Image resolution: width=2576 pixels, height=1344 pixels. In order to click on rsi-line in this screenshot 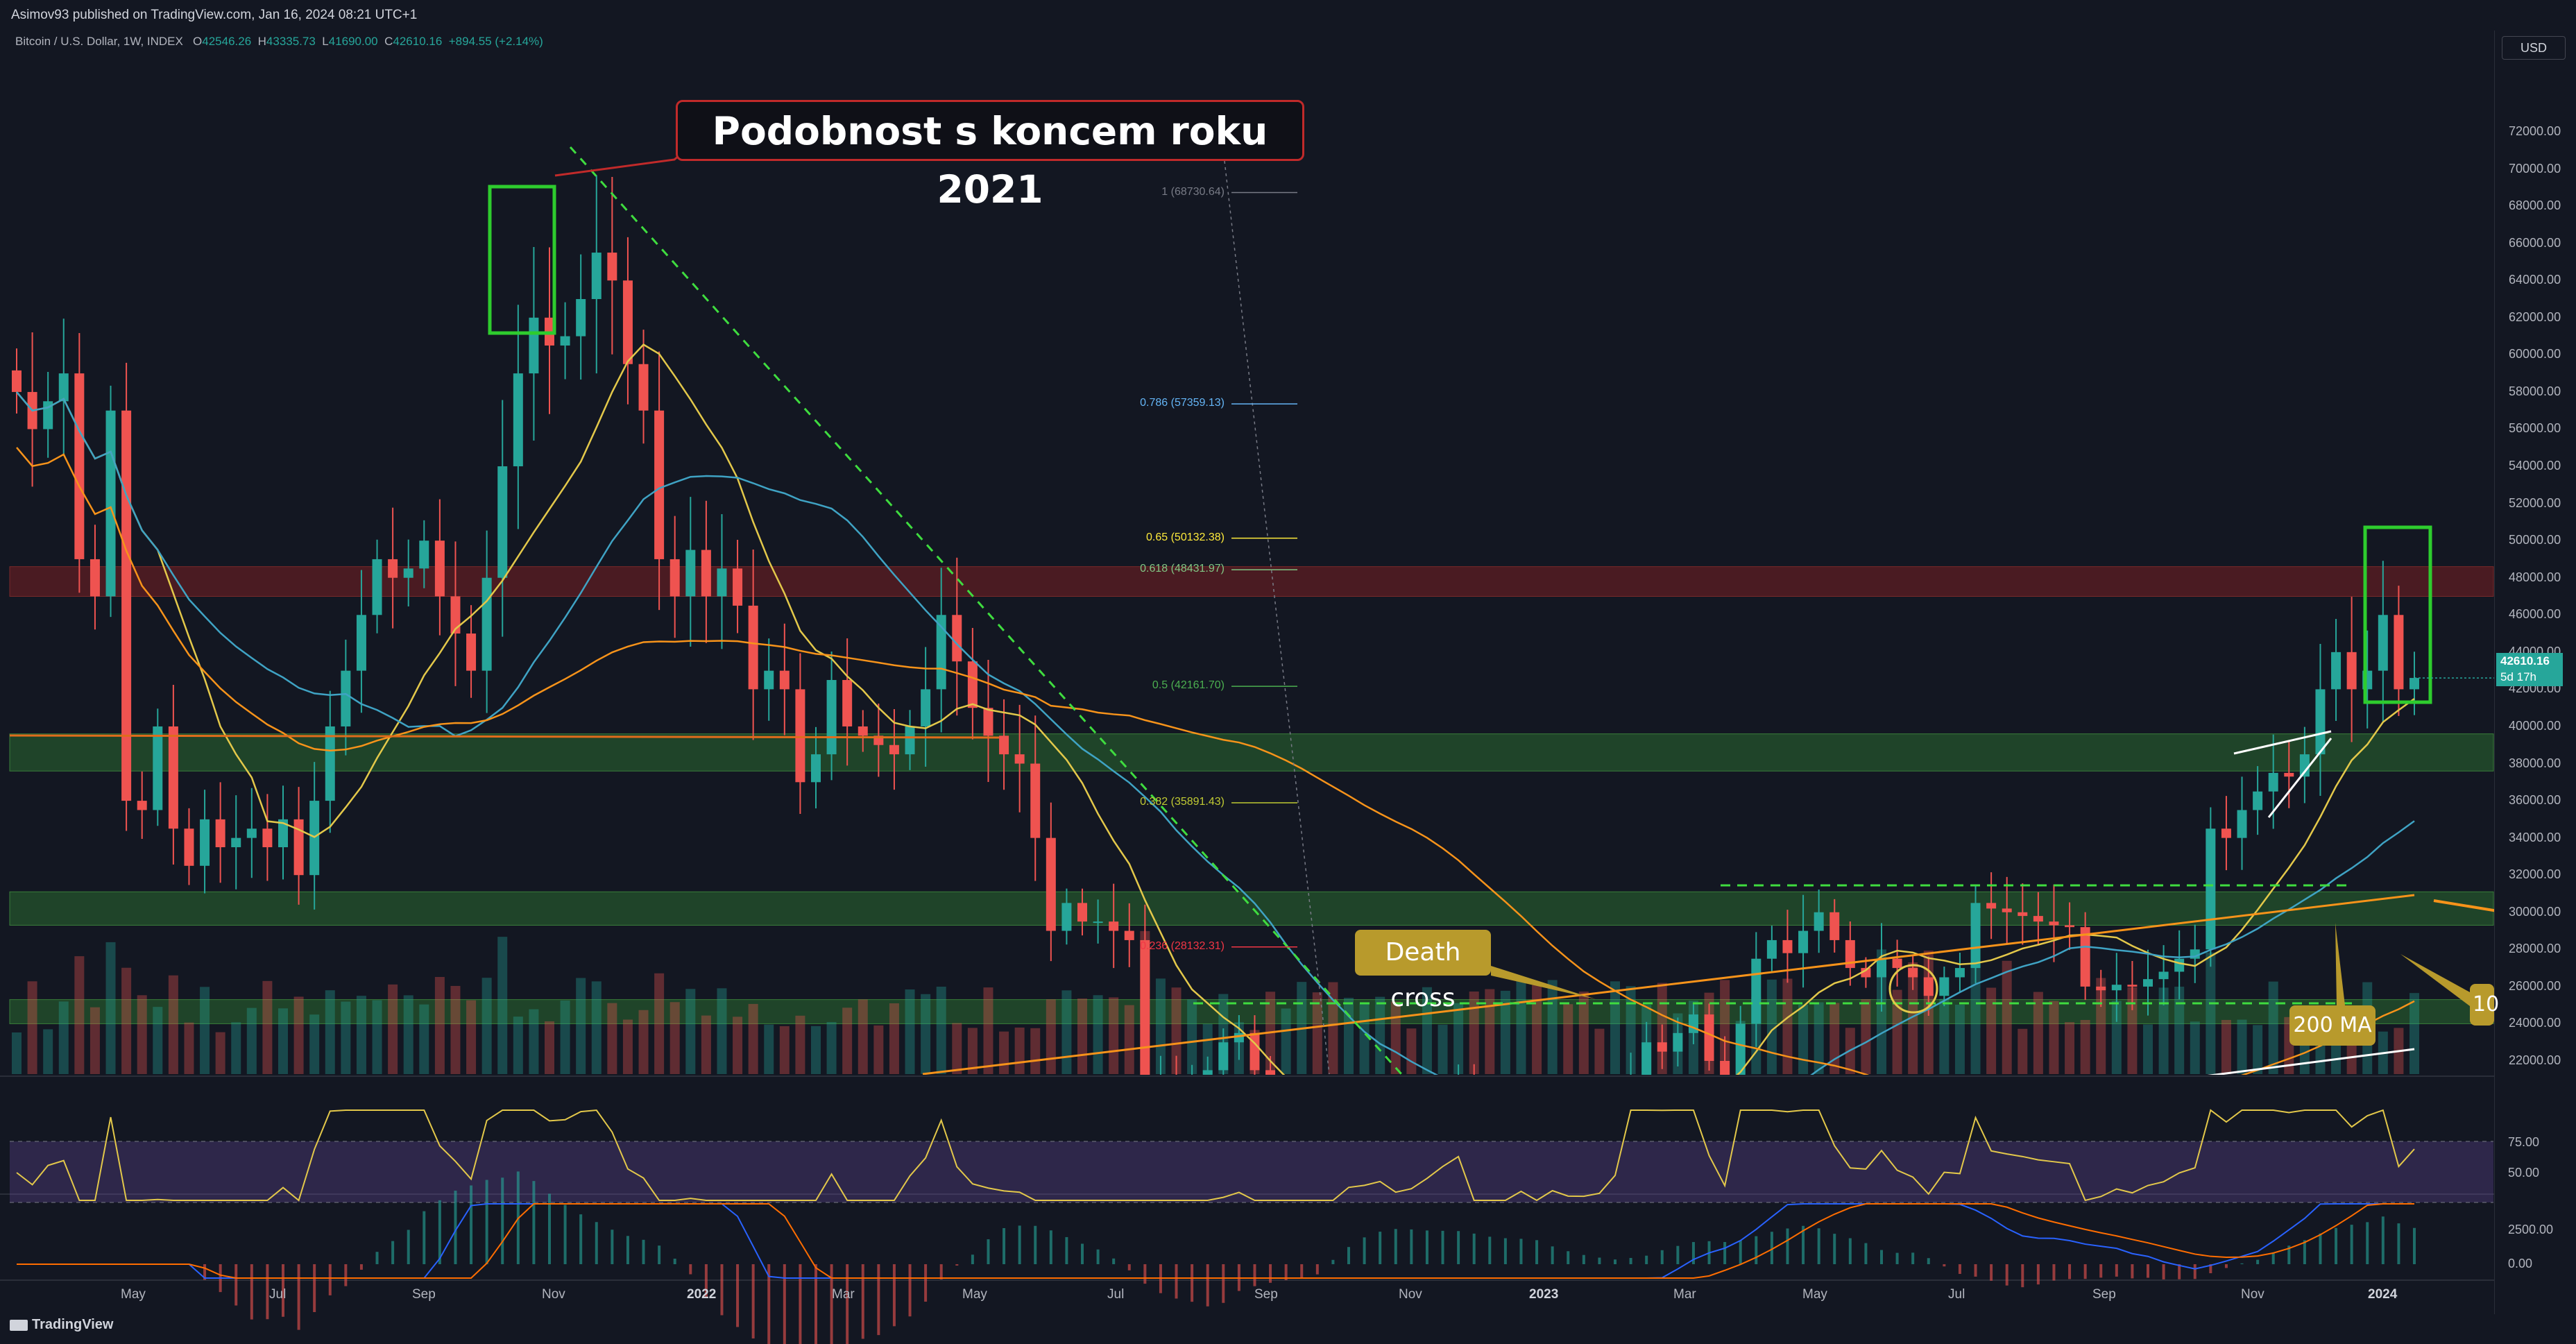, I will do `click(1215, 1155)`.